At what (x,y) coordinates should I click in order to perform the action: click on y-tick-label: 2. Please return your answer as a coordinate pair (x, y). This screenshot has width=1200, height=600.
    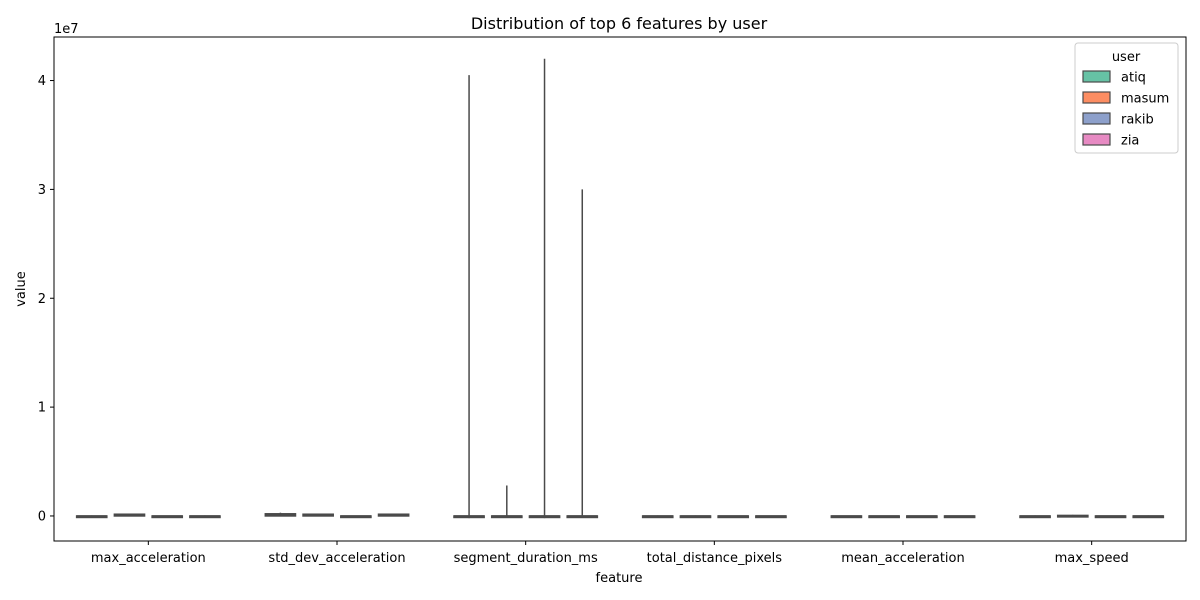
    Looking at the image, I should click on (42, 299).